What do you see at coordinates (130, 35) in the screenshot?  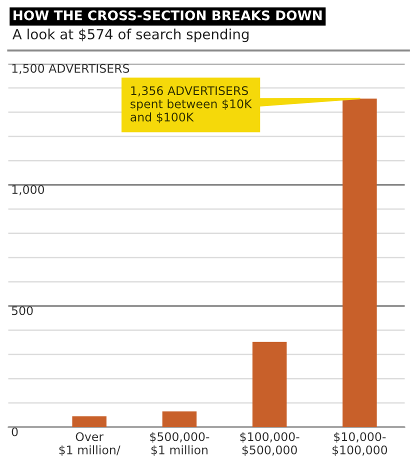 I see `chart-subtitle: A look at $574 of search spending` at bounding box center [130, 35].